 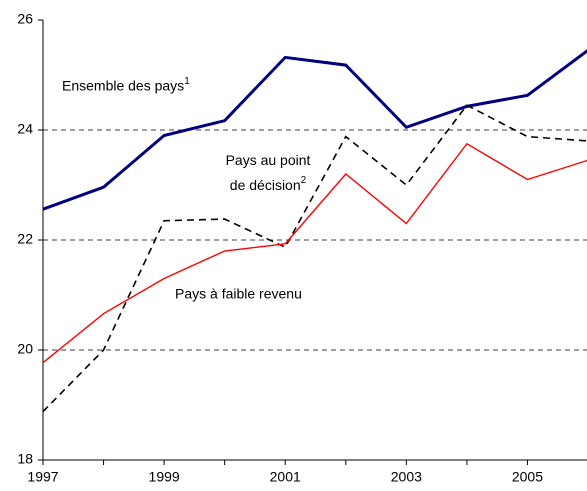 What do you see at coordinates (25, 349) in the screenshot?
I see `y-tick-label: 20` at bounding box center [25, 349].